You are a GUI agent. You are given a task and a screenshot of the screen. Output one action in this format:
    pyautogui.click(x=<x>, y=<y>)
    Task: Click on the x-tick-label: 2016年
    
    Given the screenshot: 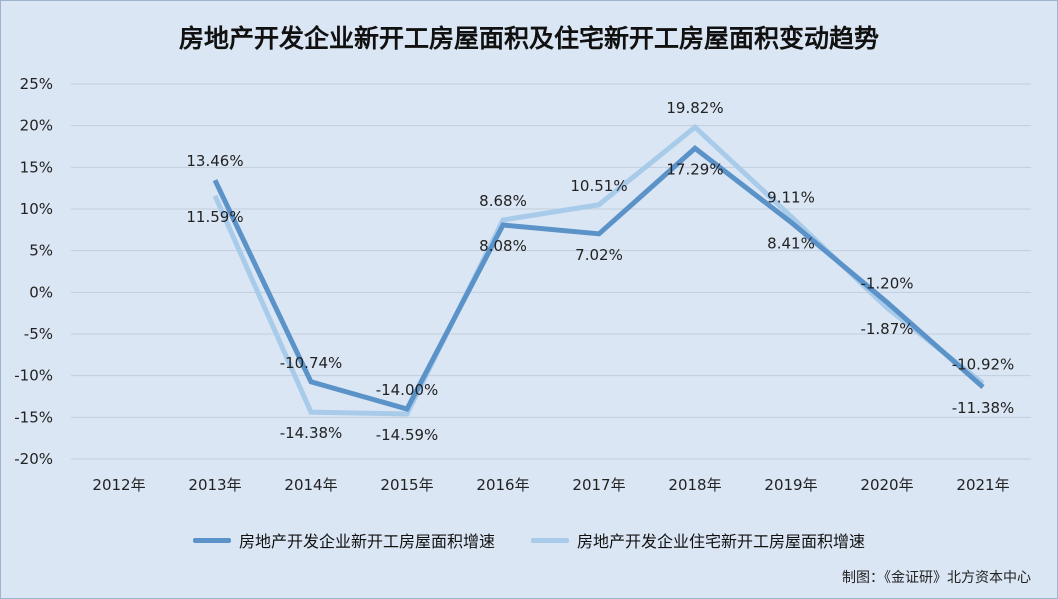 What is the action you would take?
    pyautogui.click(x=502, y=485)
    